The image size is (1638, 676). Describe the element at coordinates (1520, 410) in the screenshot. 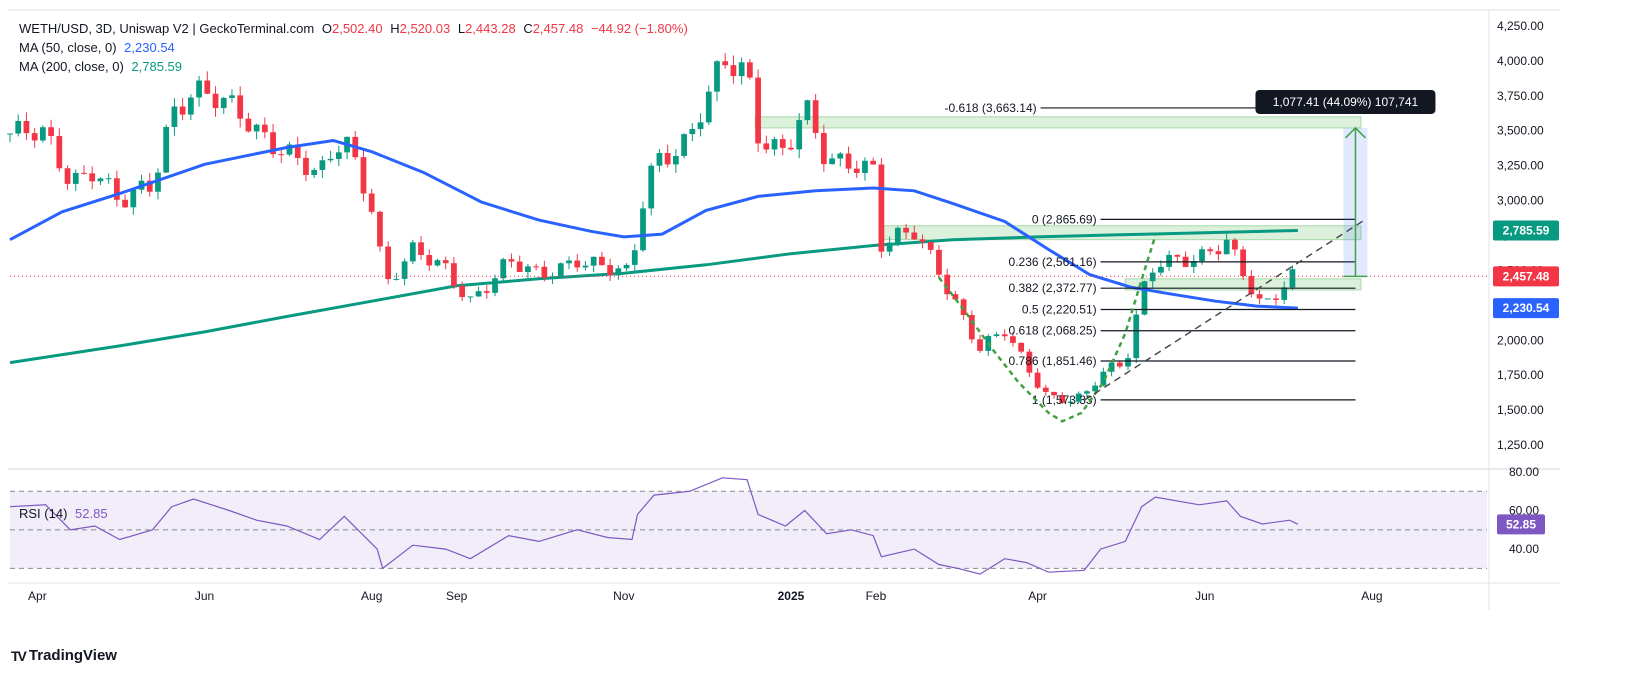

I see `price-tick: 1,500.00` at that location.